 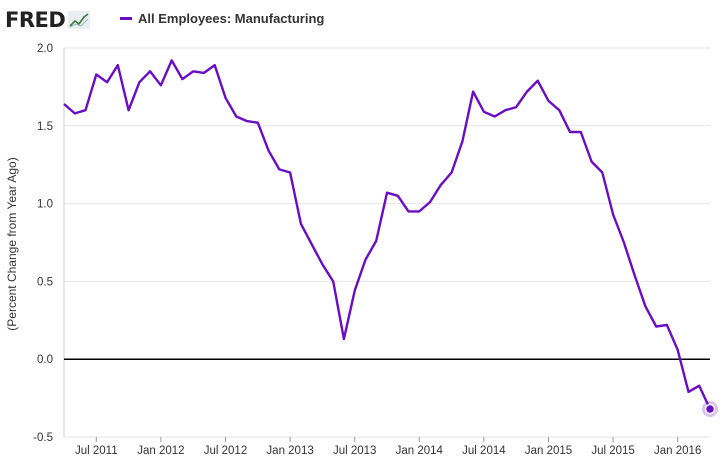 What do you see at coordinates (45, 127) in the screenshot?
I see `y-tick-label: 1.5` at bounding box center [45, 127].